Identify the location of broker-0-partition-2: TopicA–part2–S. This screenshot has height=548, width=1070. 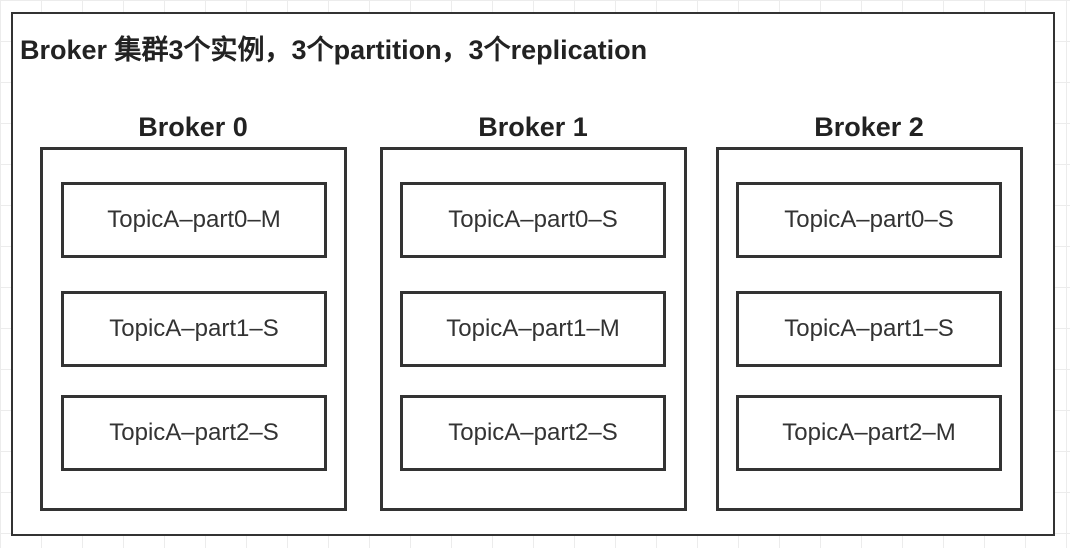
(194, 433).